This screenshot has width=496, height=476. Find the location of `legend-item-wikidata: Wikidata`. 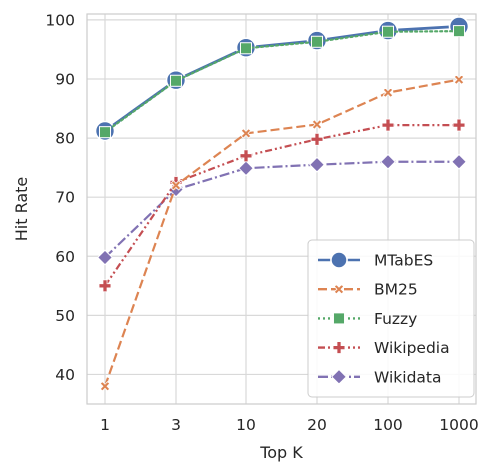

legend-item-wikidata: Wikidata is located at coordinates (380, 377).